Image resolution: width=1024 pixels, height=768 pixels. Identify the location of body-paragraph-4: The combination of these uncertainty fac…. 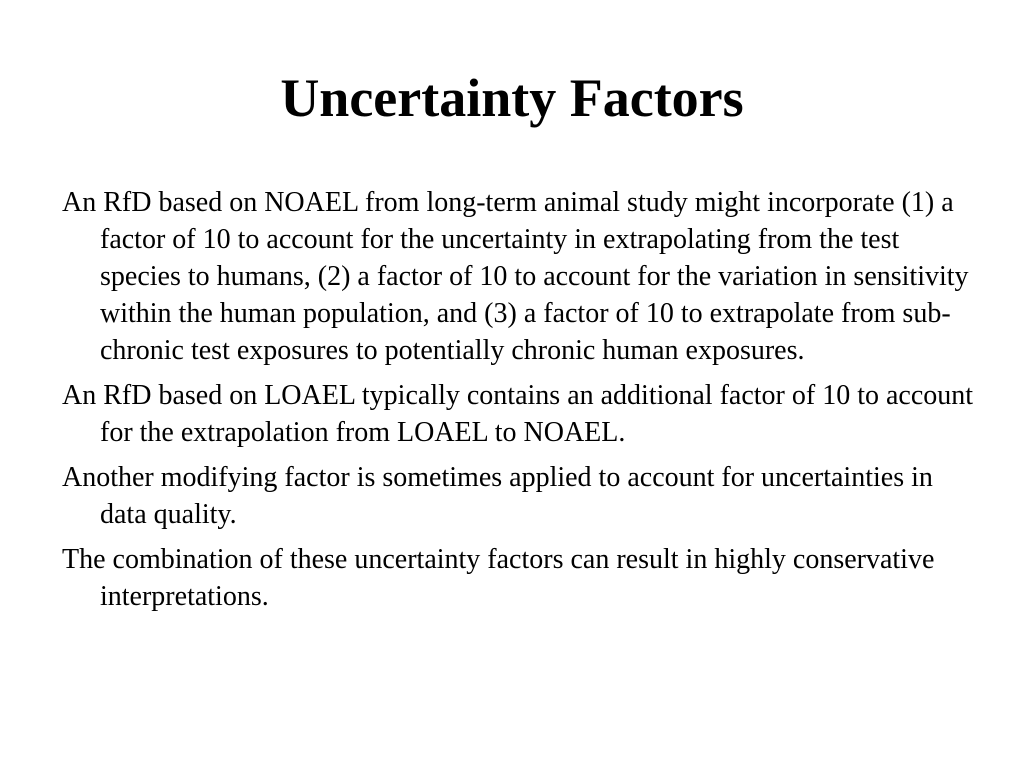
(498, 578).